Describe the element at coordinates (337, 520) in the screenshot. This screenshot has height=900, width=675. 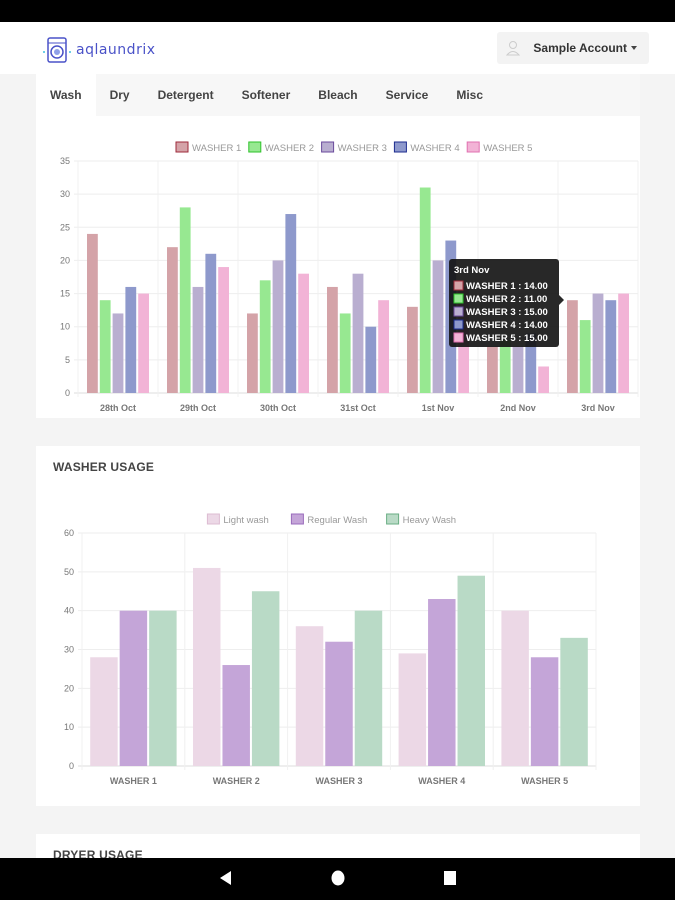
I see `legend-label: Regular Wash` at that location.